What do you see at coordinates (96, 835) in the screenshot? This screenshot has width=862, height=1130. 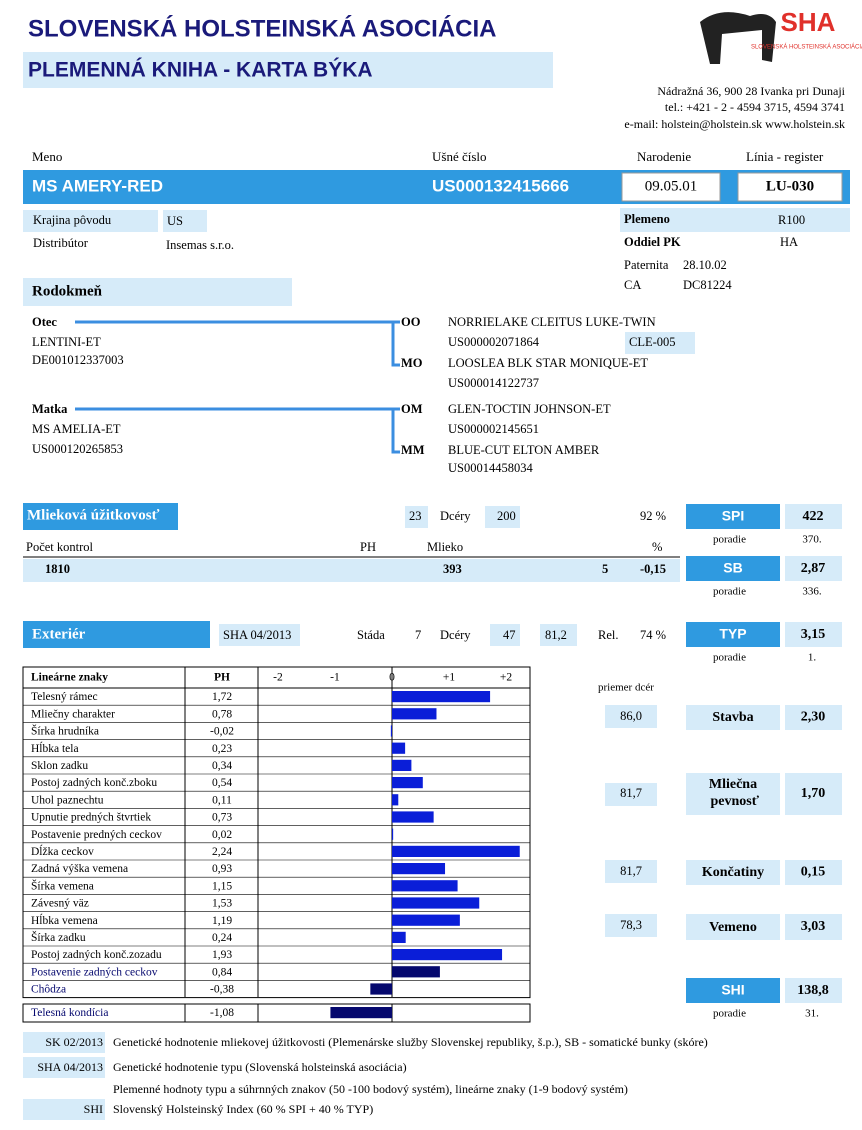 I see `trait-name: Postavenie predných ceckov` at bounding box center [96, 835].